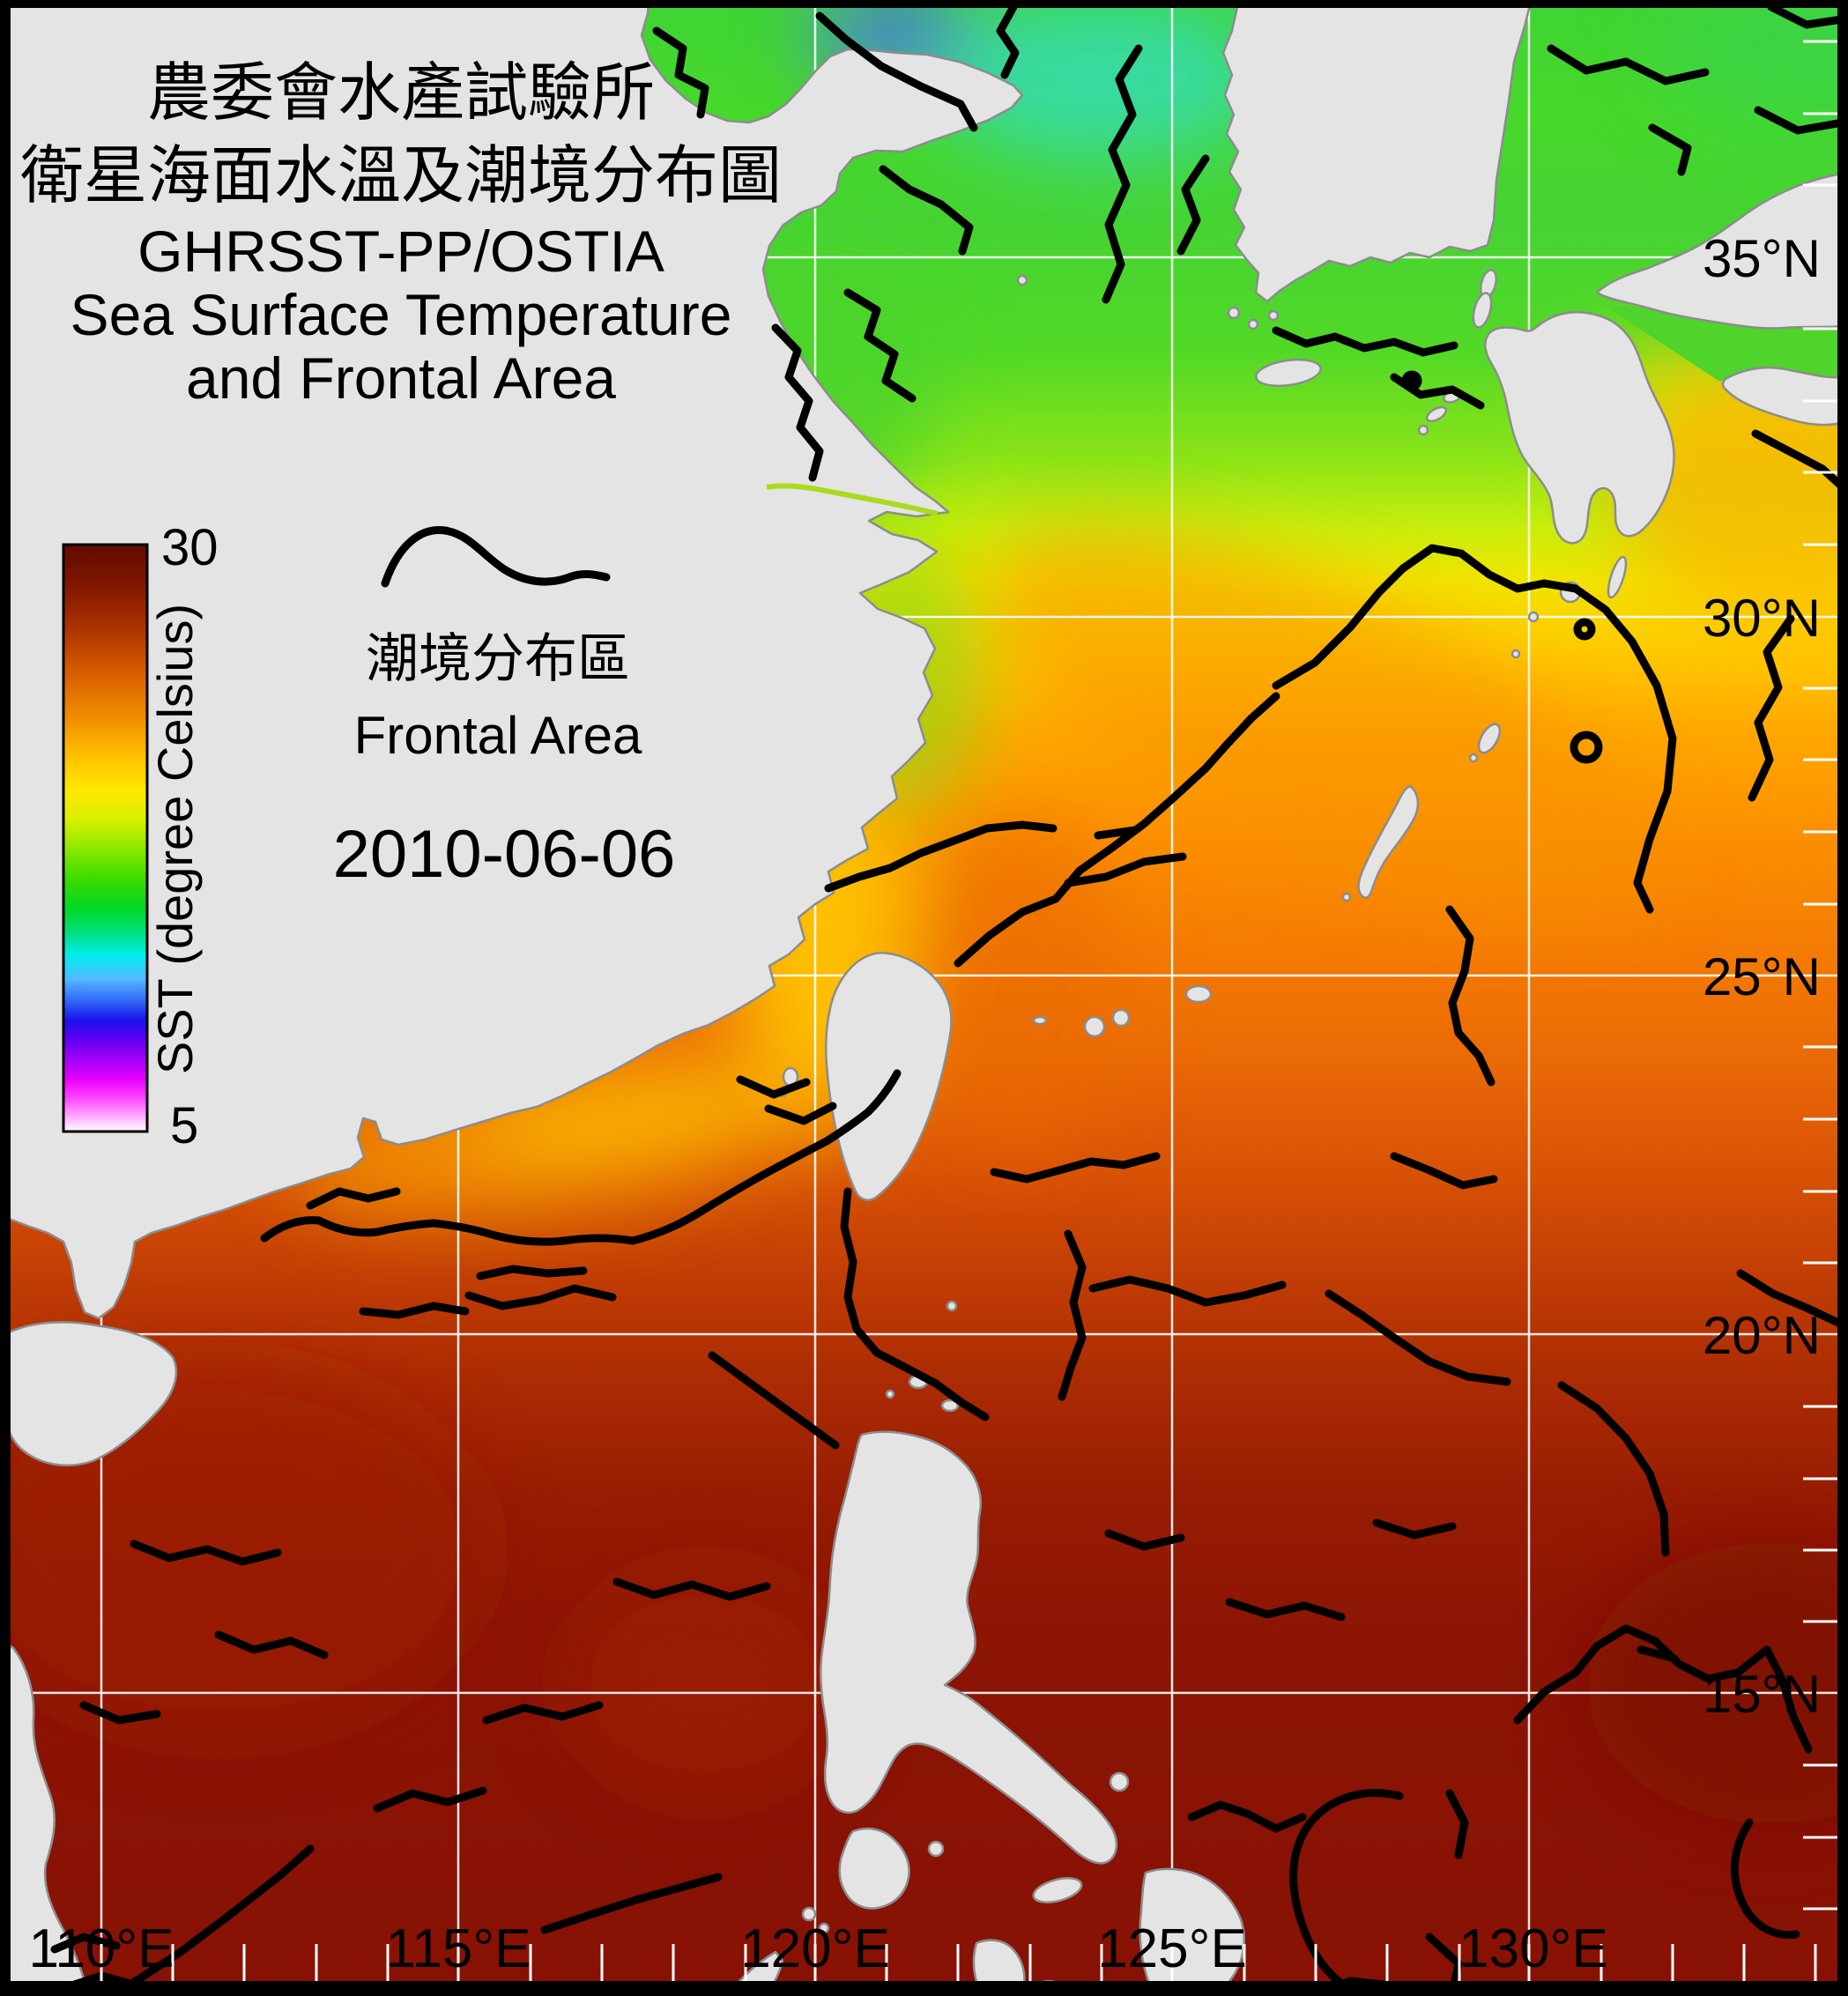  What do you see at coordinates (498, 658) in the screenshot?
I see `legend-label-zh: 潮境分布區` at bounding box center [498, 658].